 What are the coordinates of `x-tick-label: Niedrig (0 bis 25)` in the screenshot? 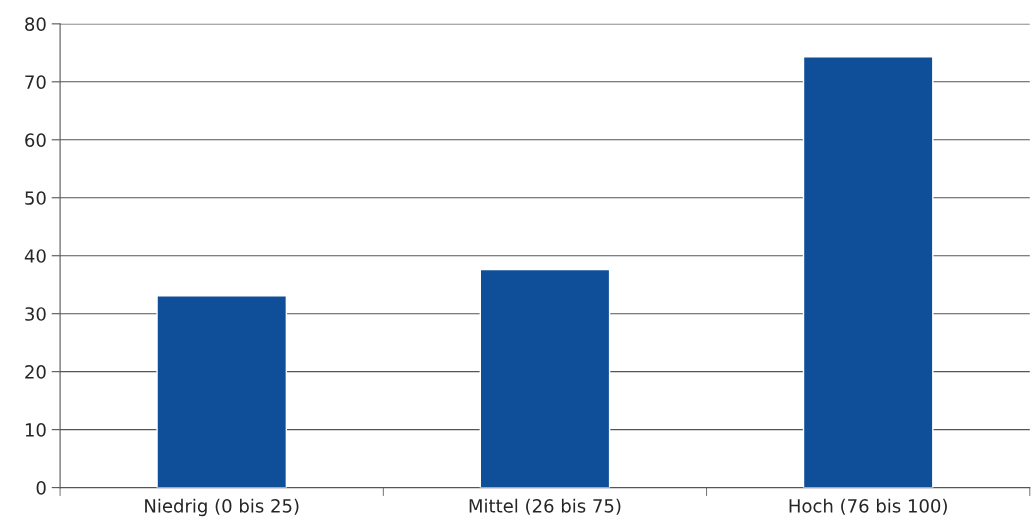 It's located at (222, 507).